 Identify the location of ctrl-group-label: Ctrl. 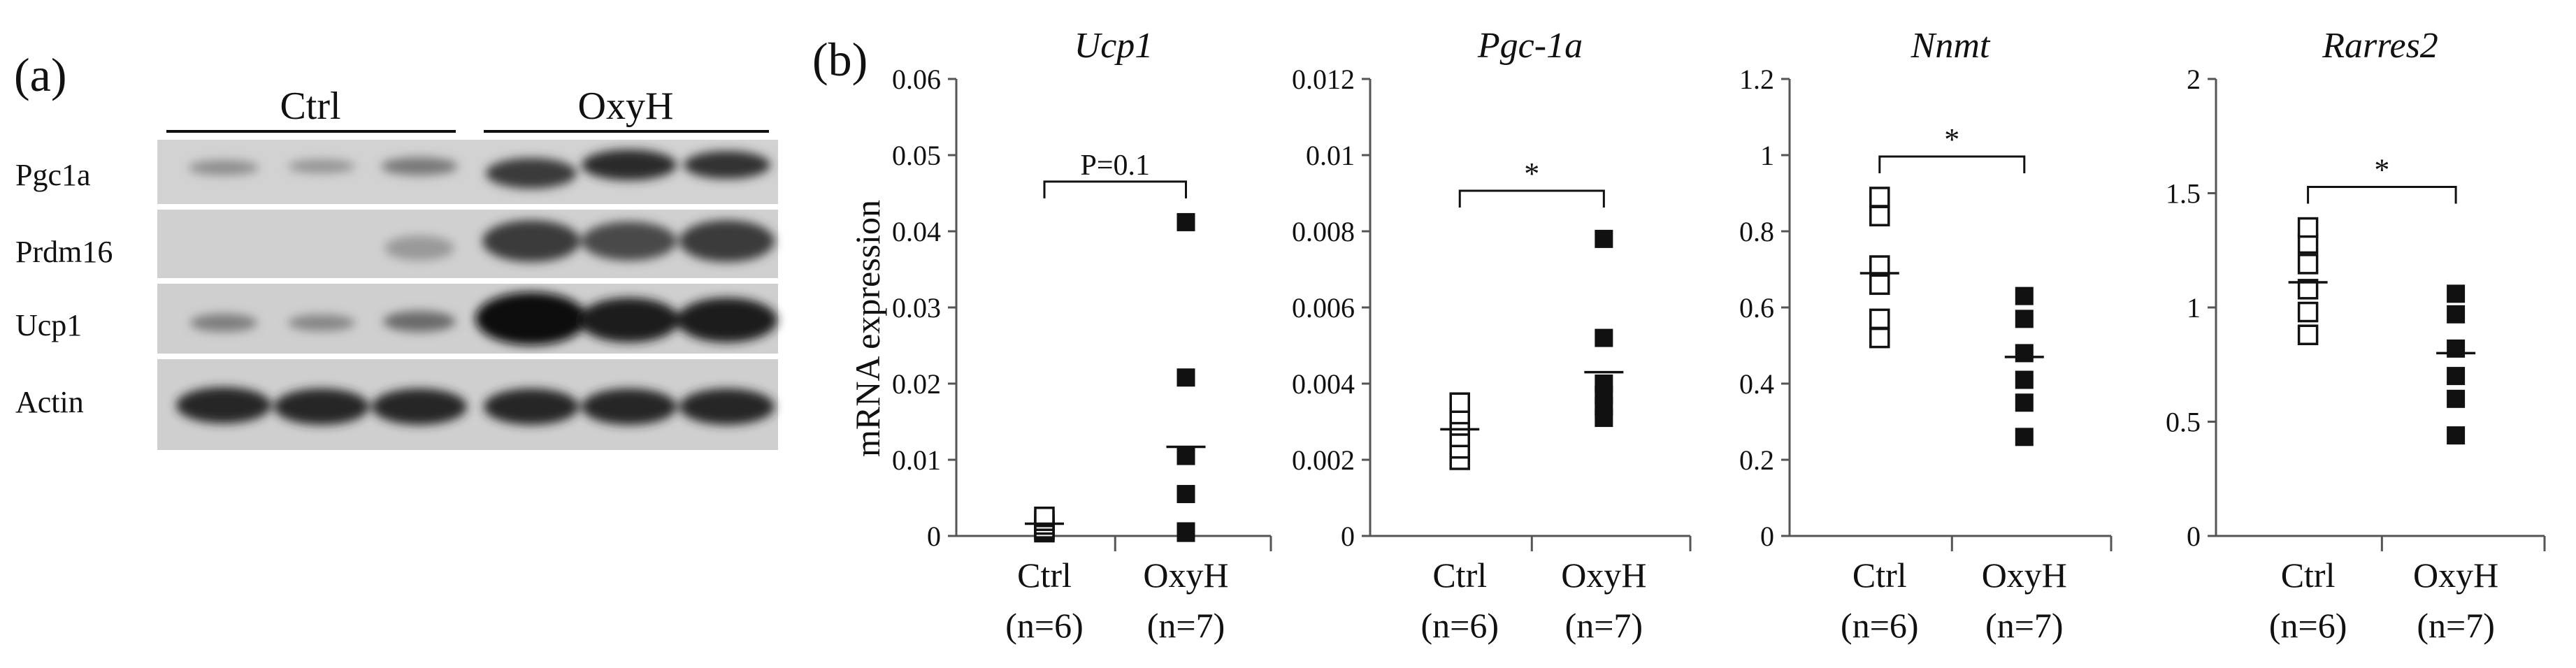
(310, 106).